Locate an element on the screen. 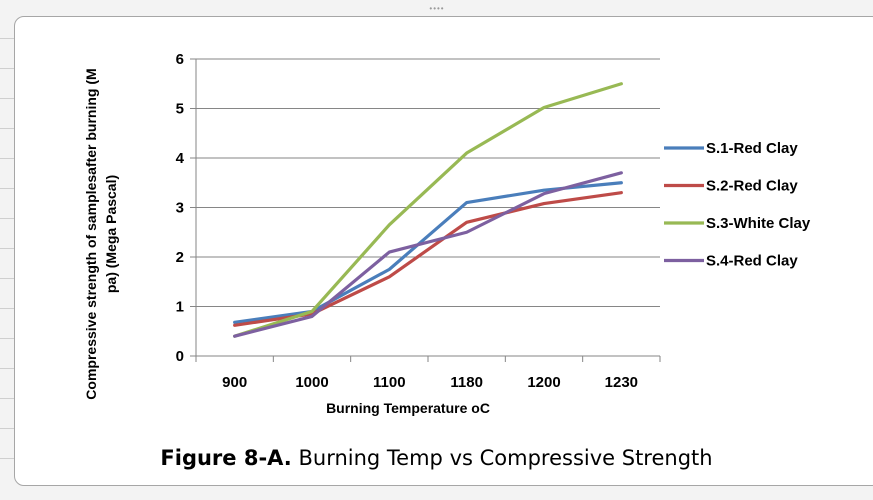 The height and width of the screenshot is (500, 873). x-tick-label: 1000 is located at coordinates (311, 382).